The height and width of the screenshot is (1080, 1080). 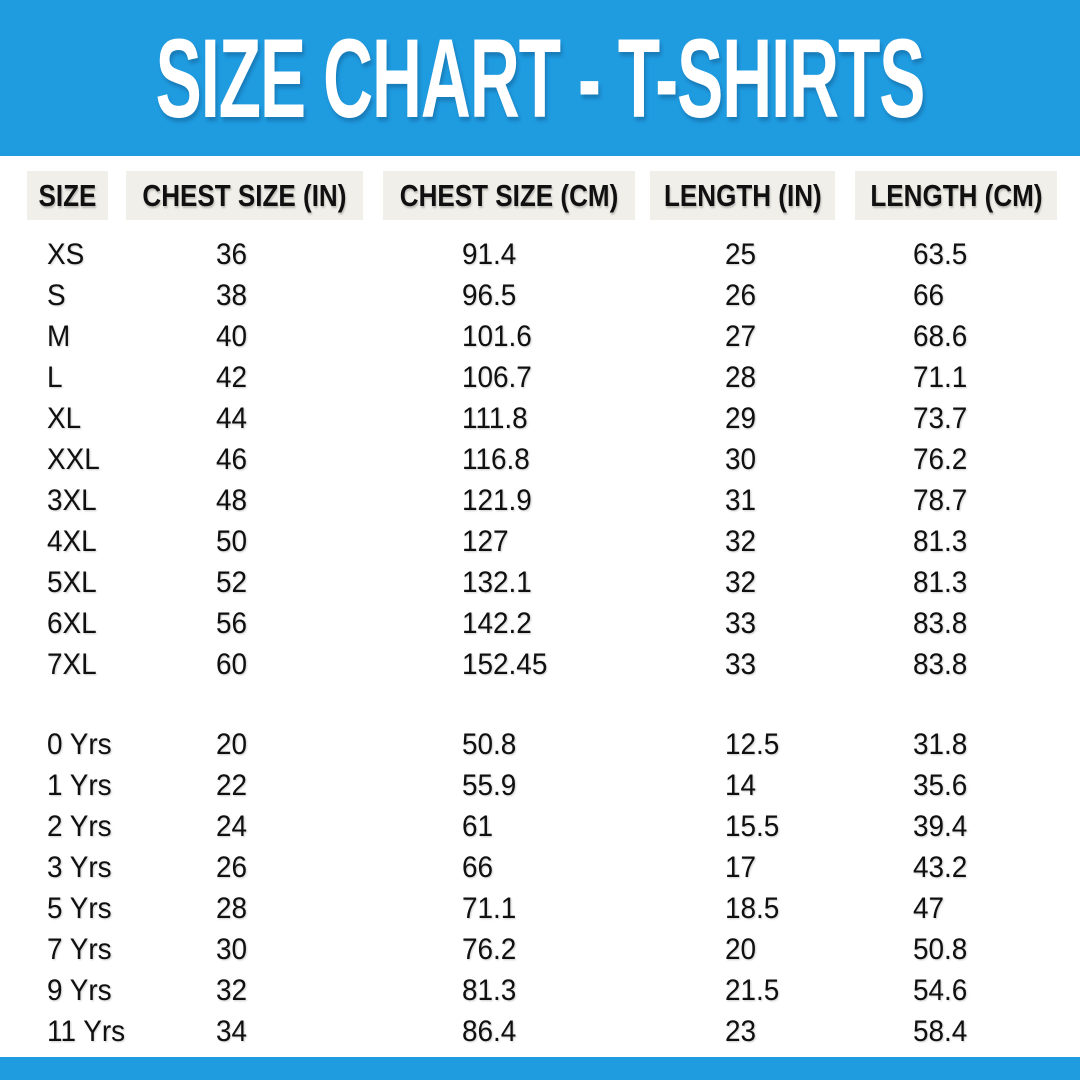 I want to click on cell-chest-in: 38, so click(x=232, y=295).